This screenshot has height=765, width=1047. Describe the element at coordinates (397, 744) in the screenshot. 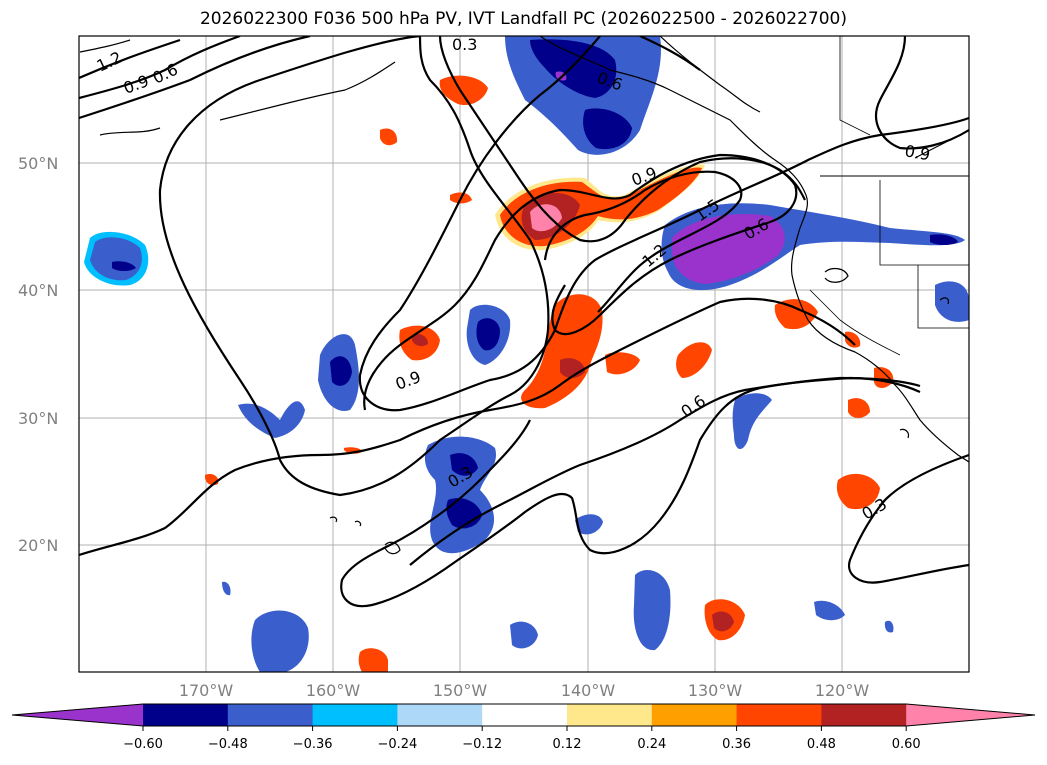

I see `colorbar-tick-label: −0.24` at that location.